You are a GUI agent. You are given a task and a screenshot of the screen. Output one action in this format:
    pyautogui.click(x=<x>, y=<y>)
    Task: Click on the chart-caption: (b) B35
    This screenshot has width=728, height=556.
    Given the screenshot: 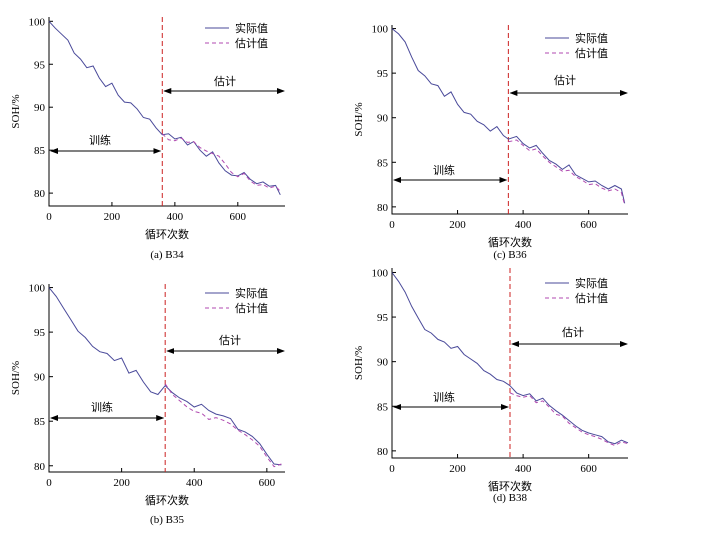 What is the action you would take?
    pyautogui.click(x=167, y=520)
    